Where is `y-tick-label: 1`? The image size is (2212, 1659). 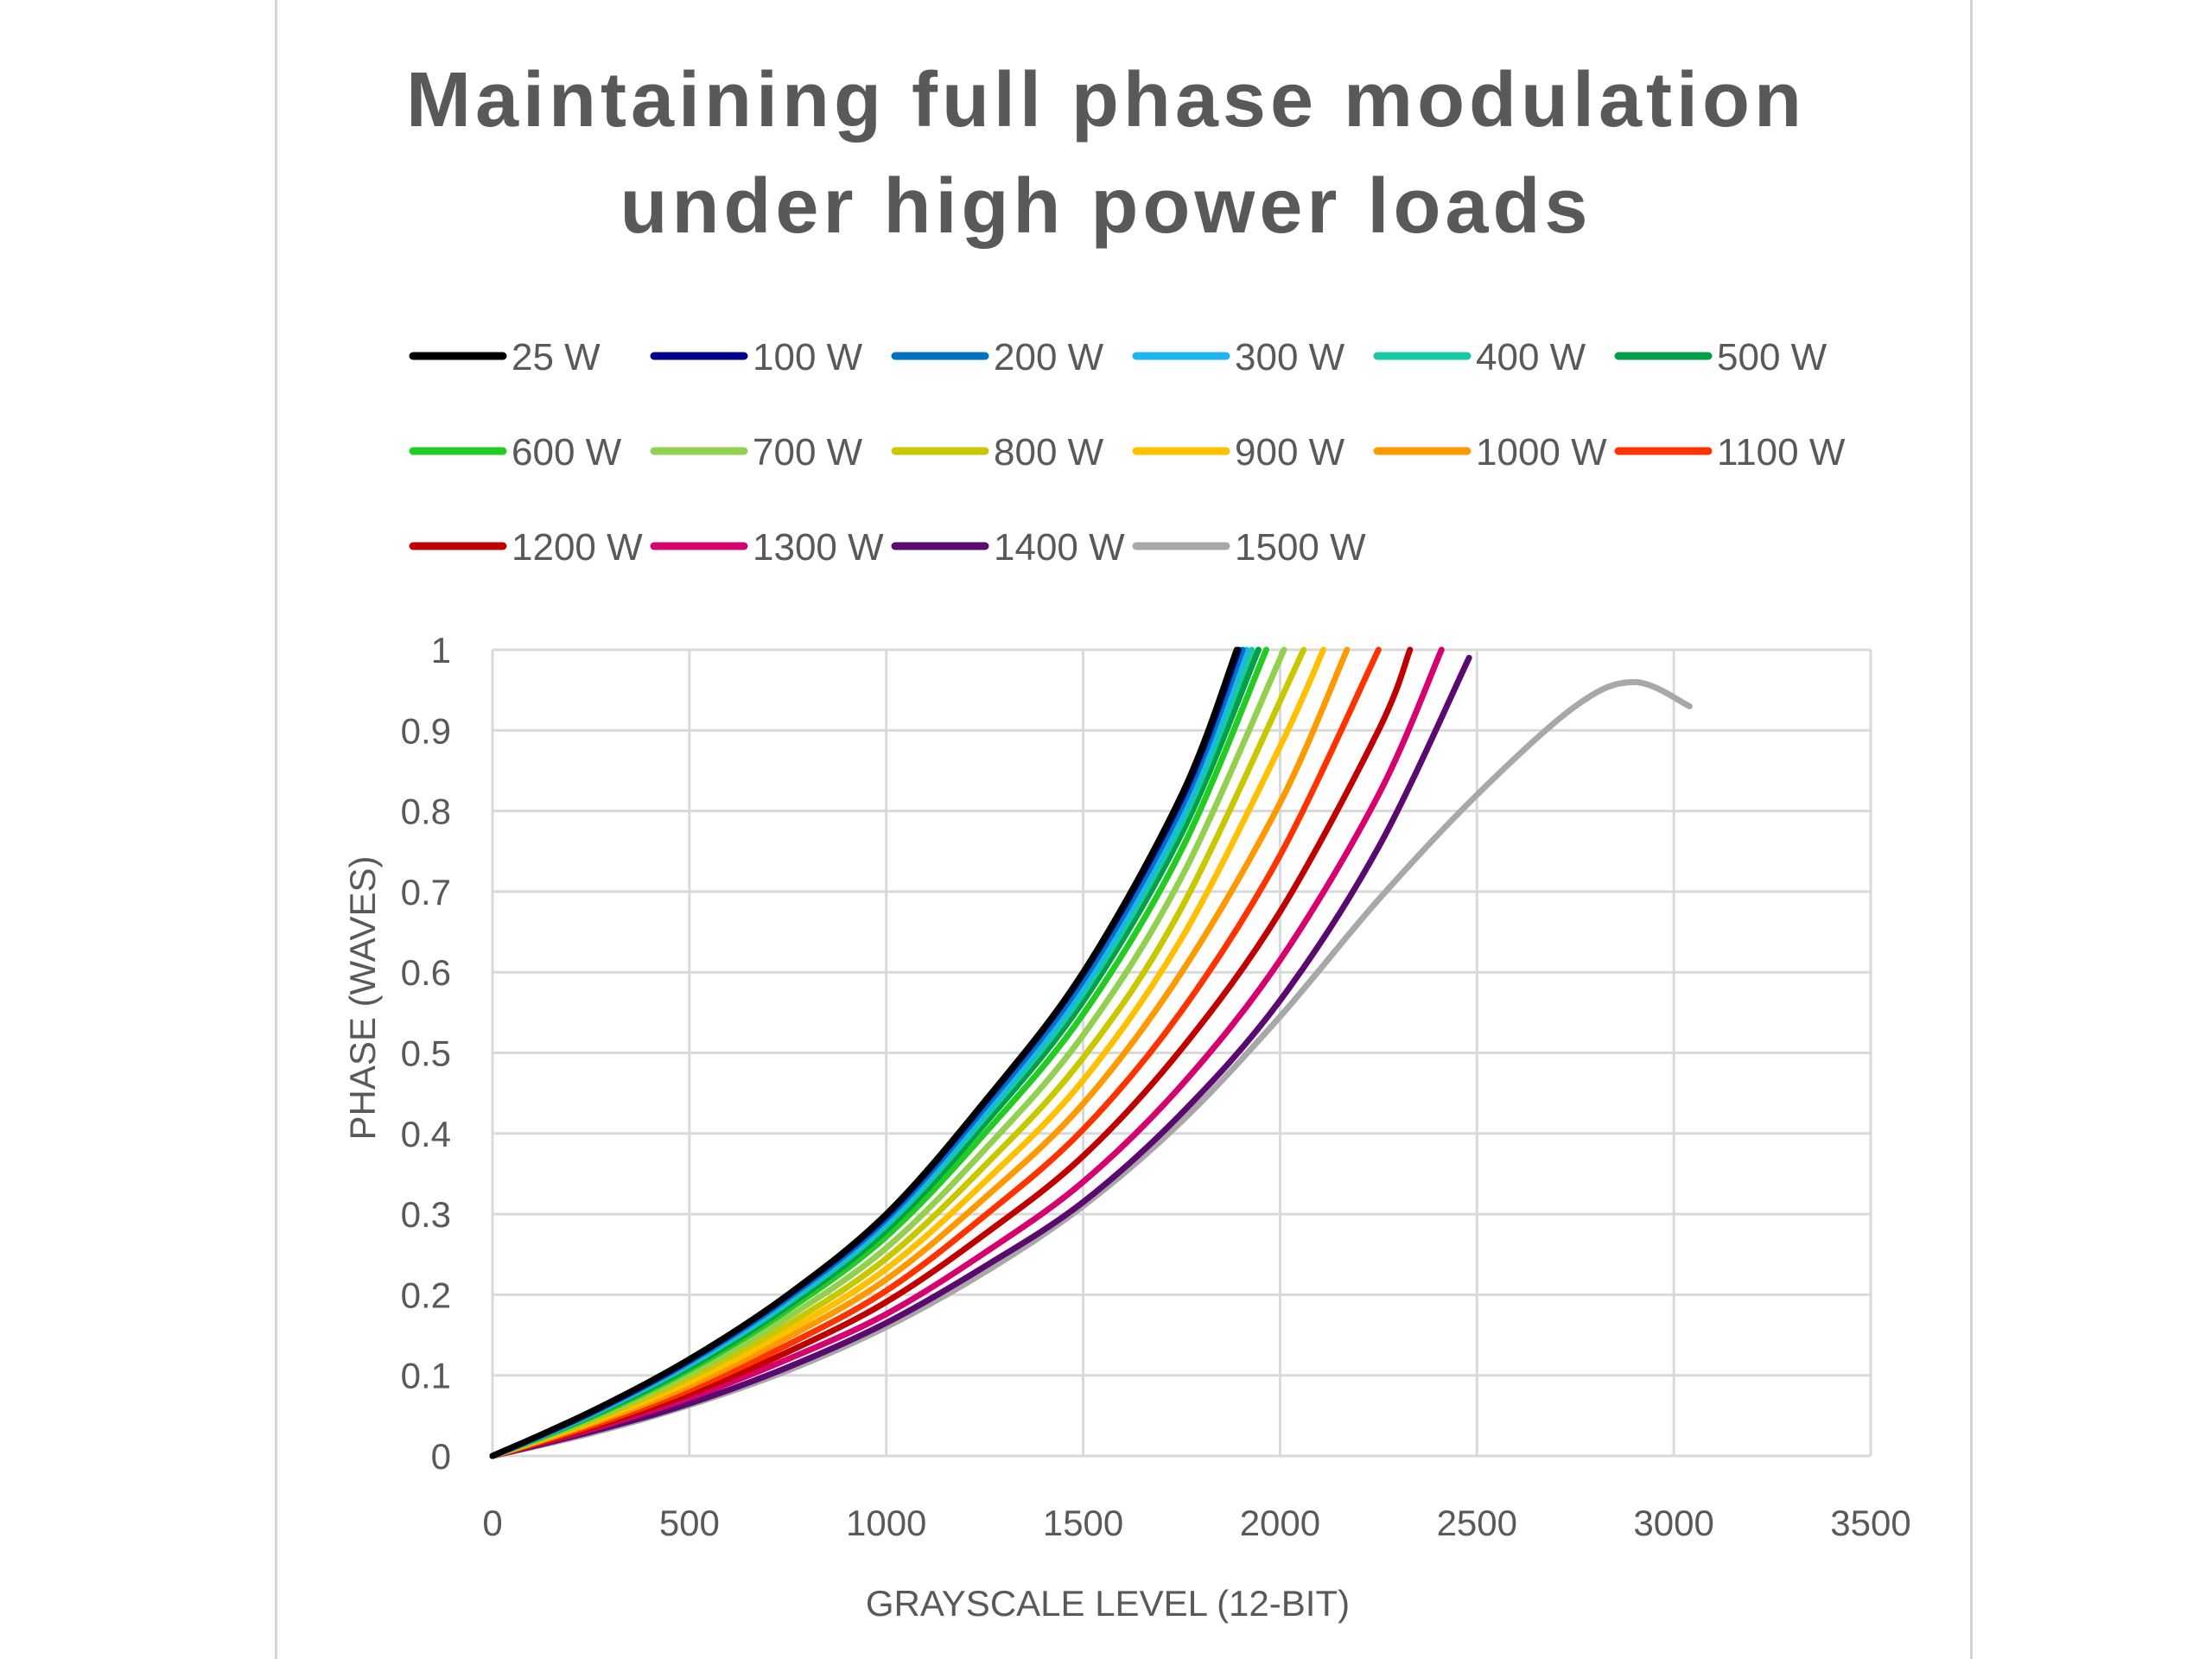
y-tick-label: 1 is located at coordinates (441, 650).